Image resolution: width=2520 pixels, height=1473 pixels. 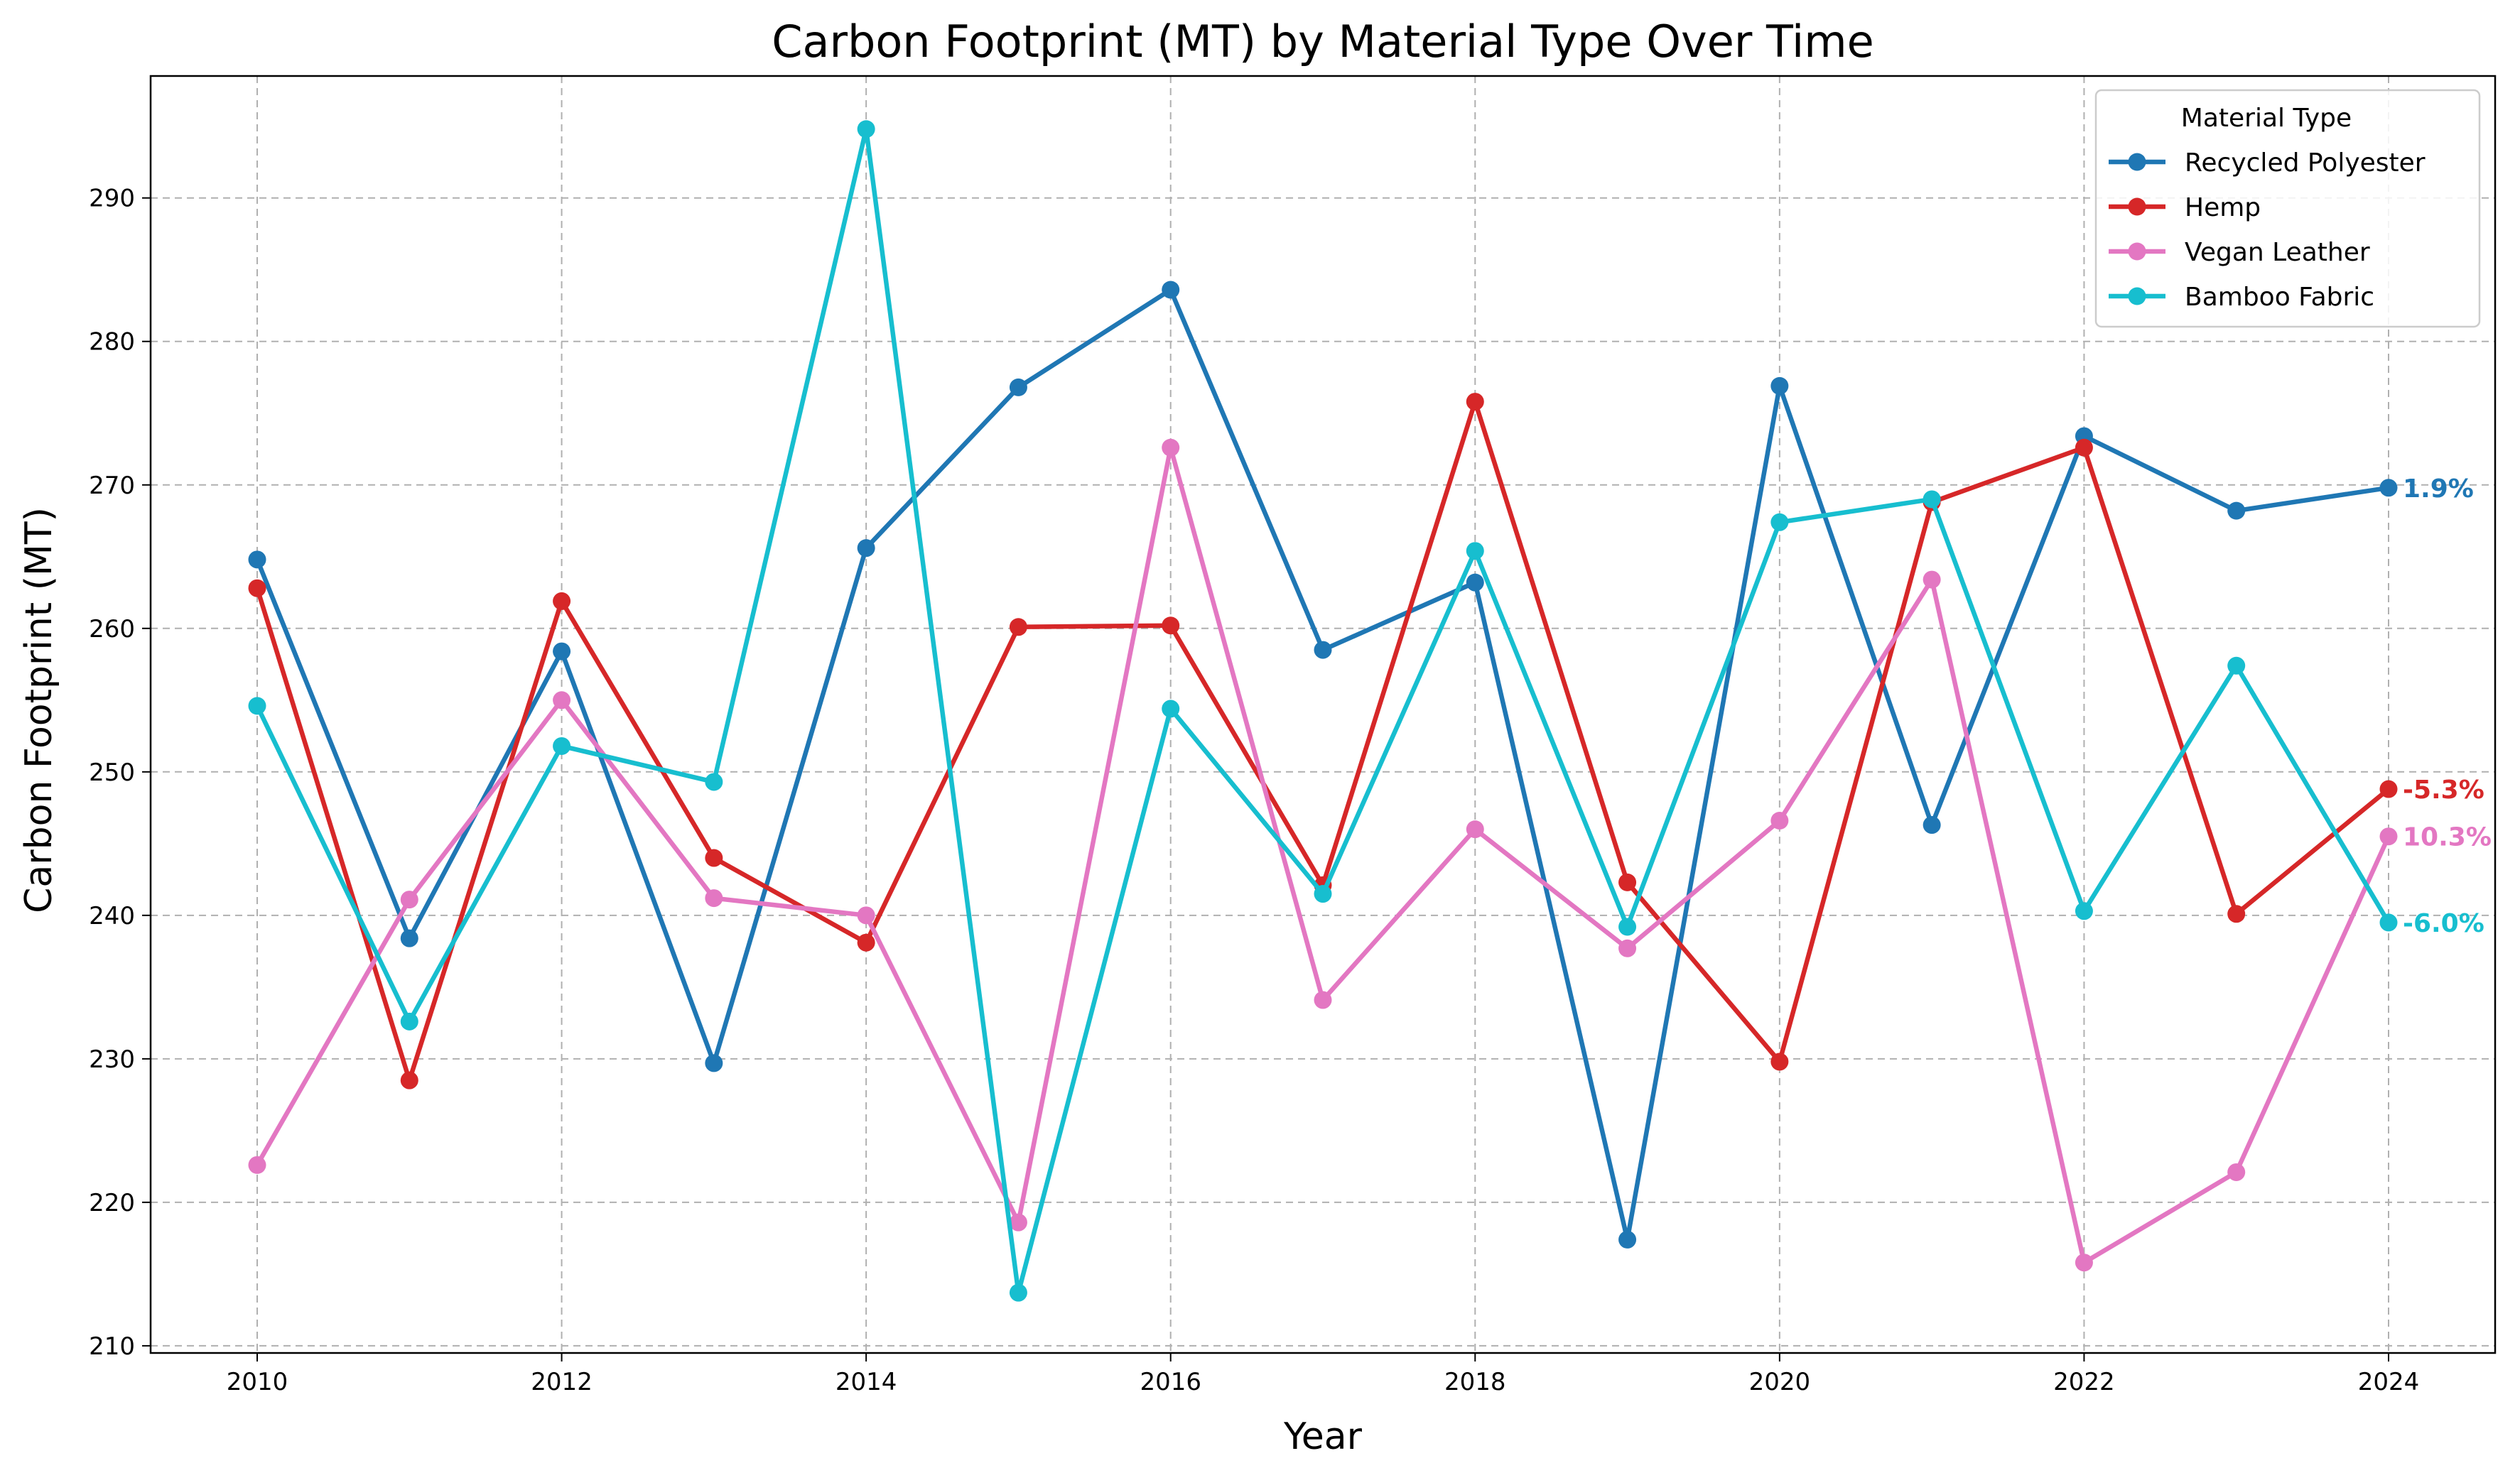 I want to click on y-tick-label: 250, so click(x=112, y=773).